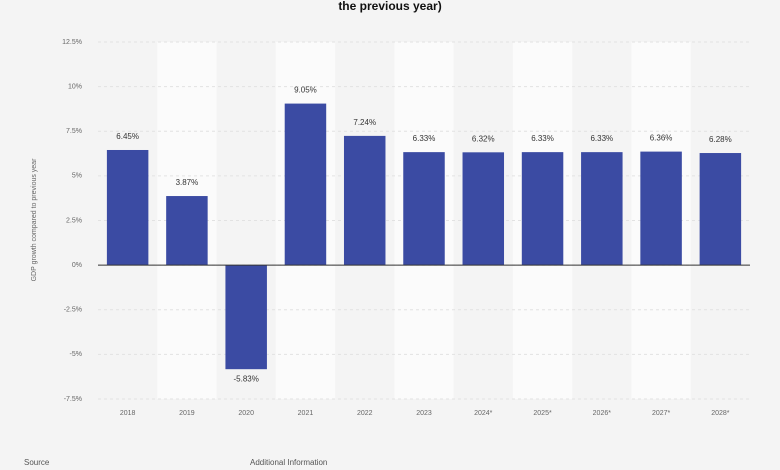  I want to click on x-tick-label: 2026*, so click(602, 413).